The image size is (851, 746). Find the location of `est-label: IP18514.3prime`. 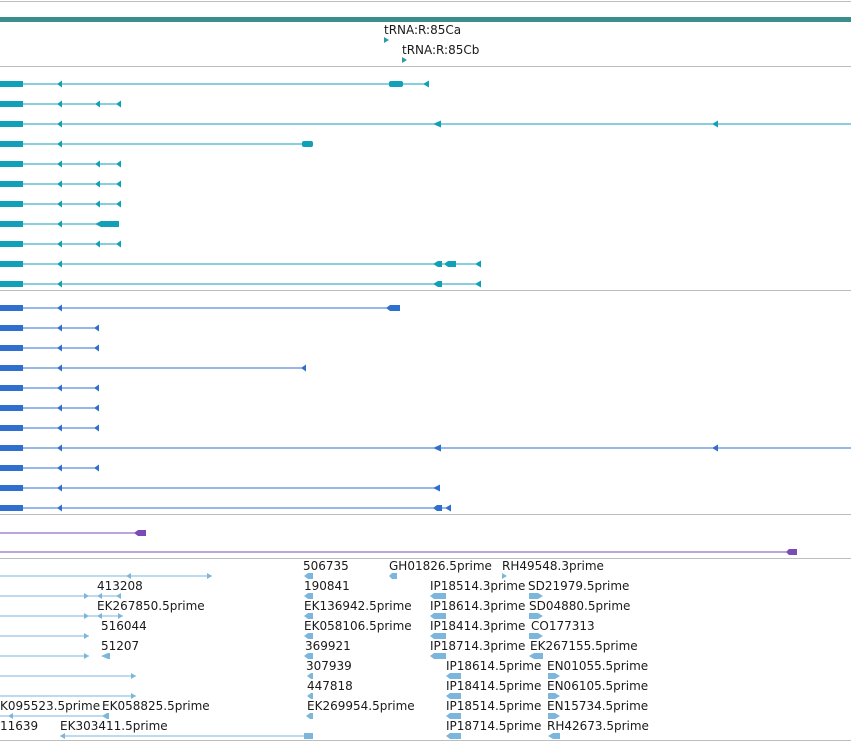

est-label: IP18514.3prime is located at coordinates (477, 586).